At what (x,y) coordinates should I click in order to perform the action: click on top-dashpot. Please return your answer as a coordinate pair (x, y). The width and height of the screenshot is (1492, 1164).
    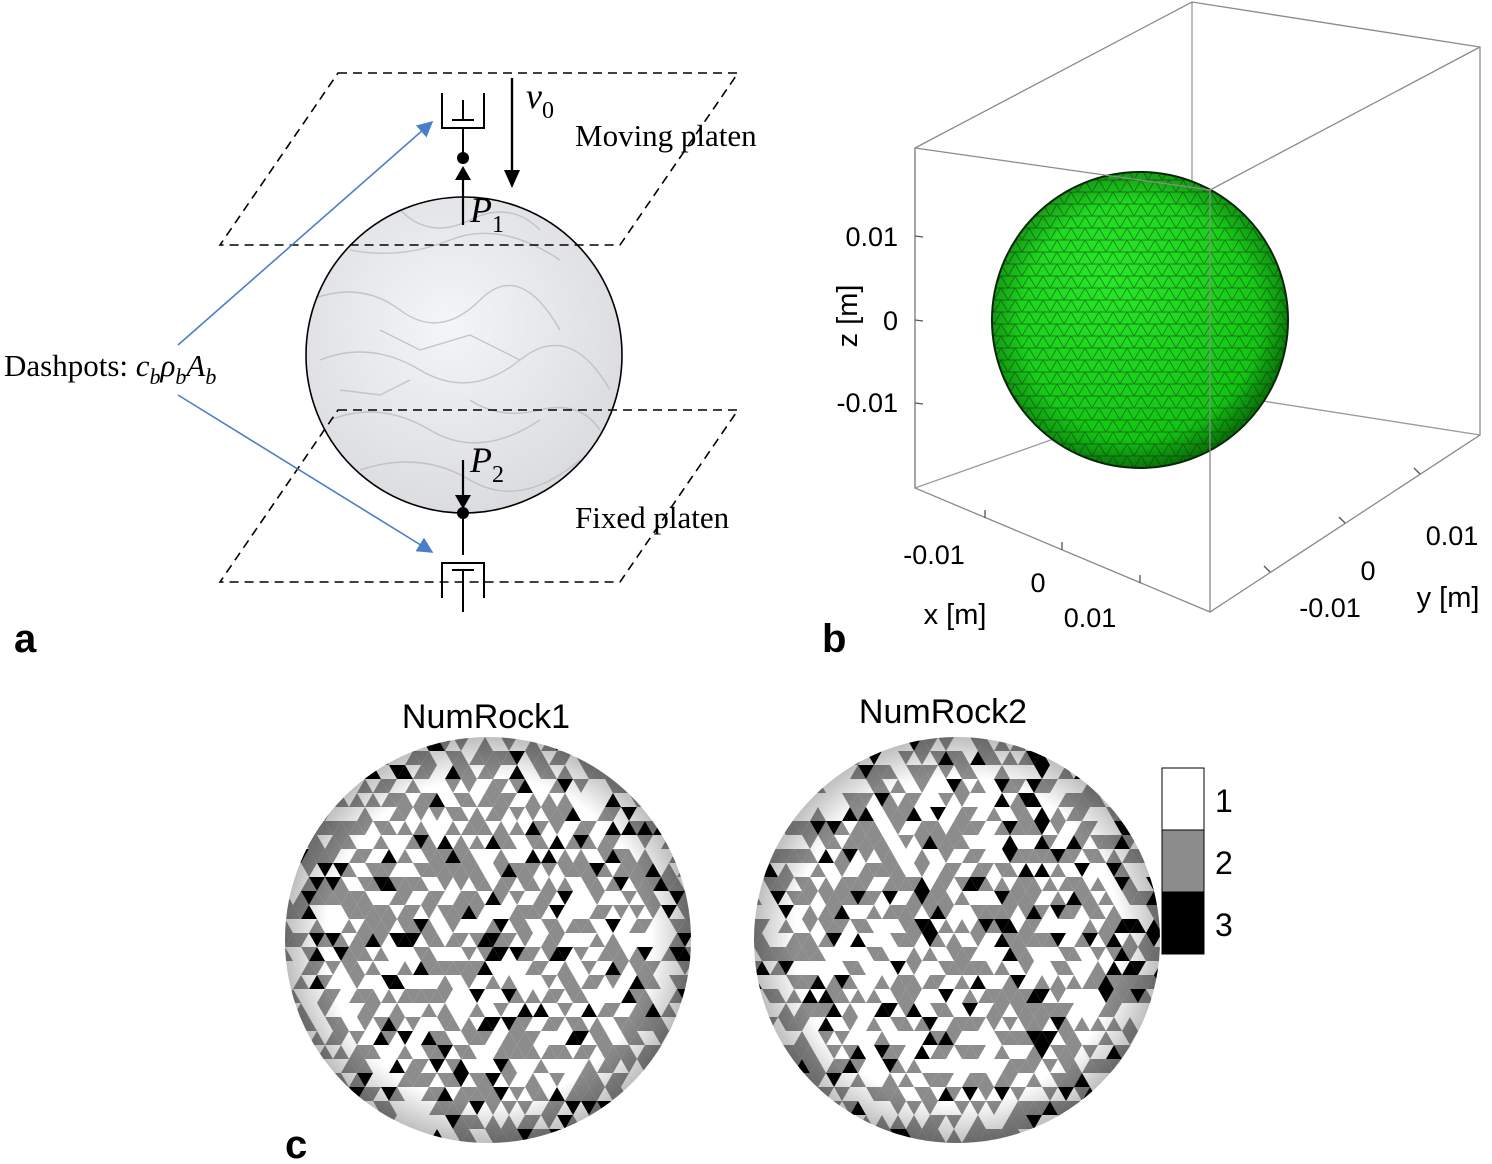
    Looking at the image, I should click on (463, 124).